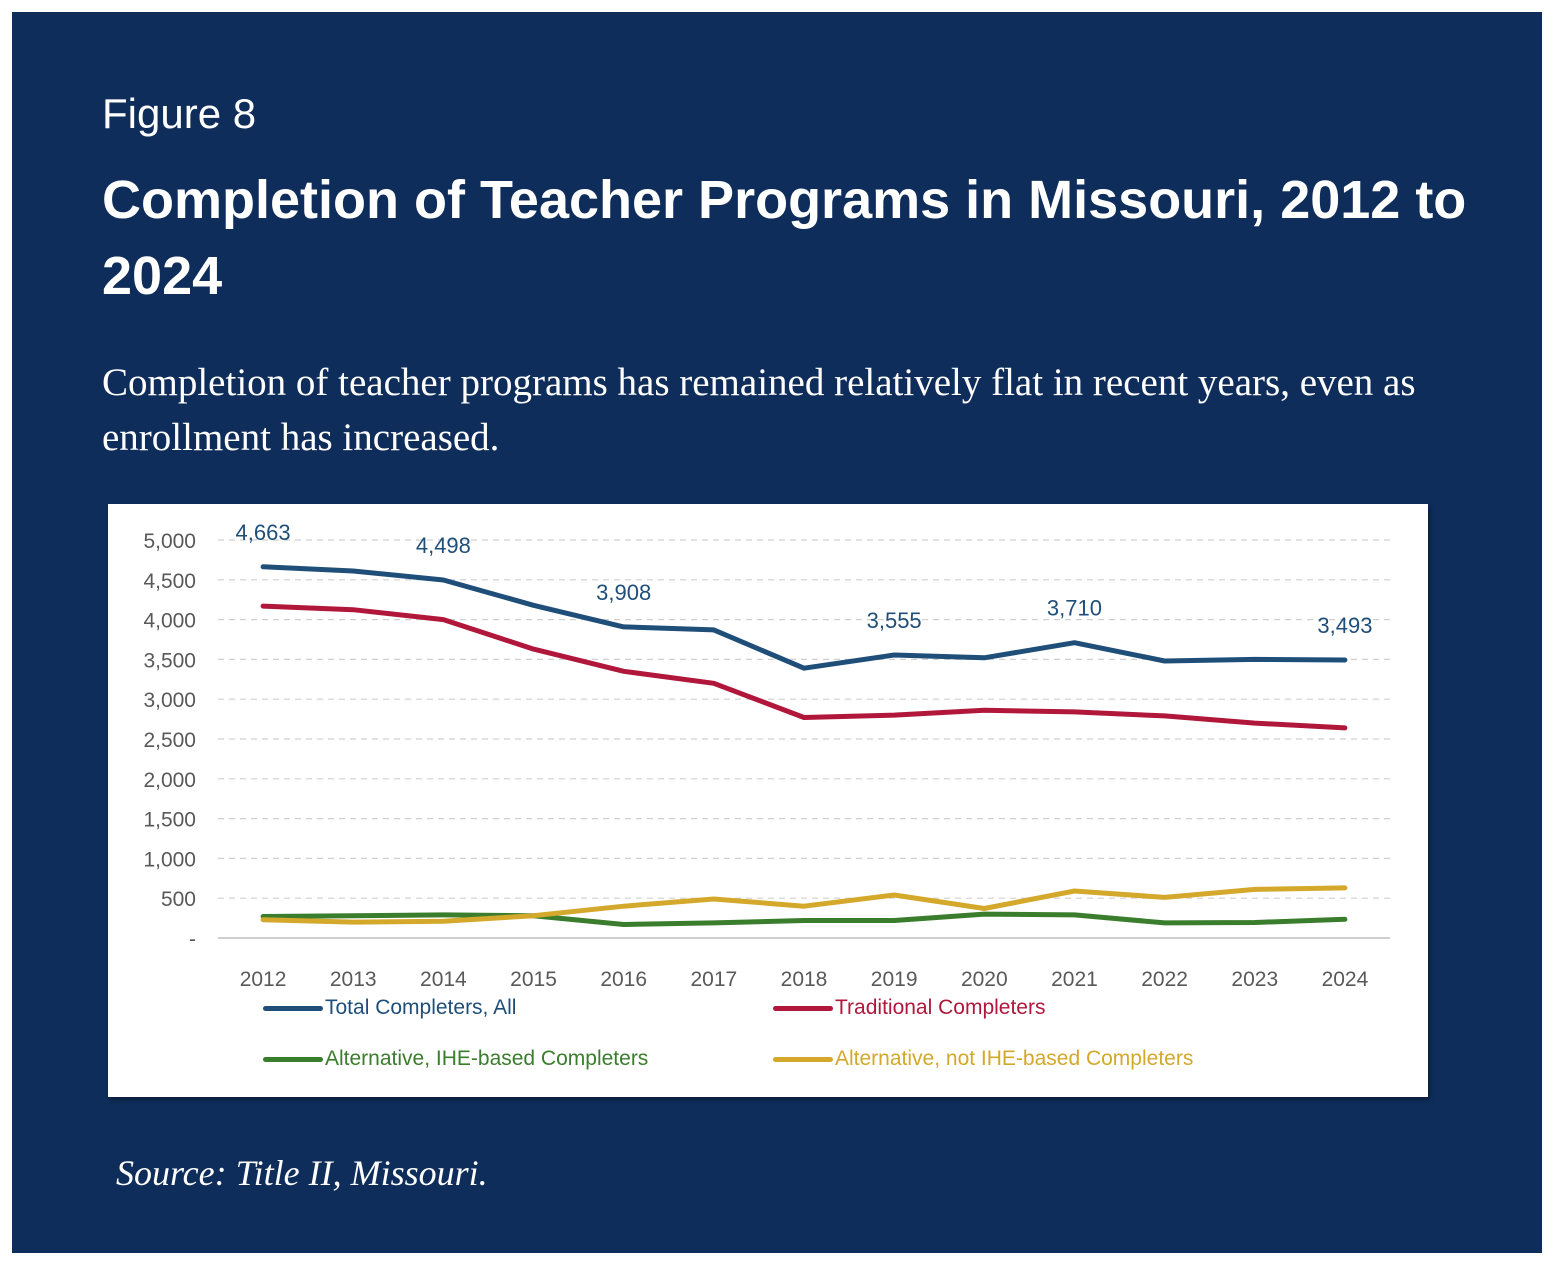 The image size is (1554, 1265). Describe the element at coordinates (169, 660) in the screenshot. I see `y-tick-label: 3,500` at that location.